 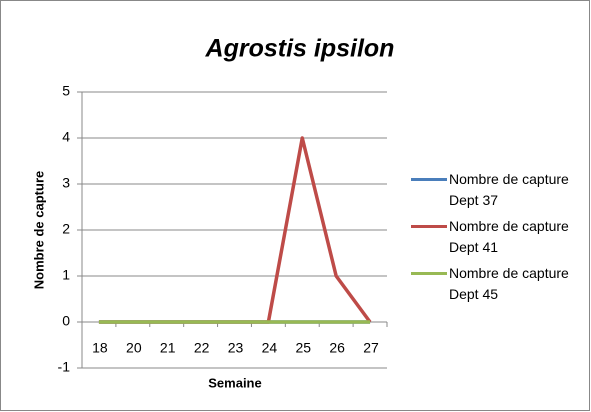 I want to click on x-tick-label: 25, so click(x=303, y=348).